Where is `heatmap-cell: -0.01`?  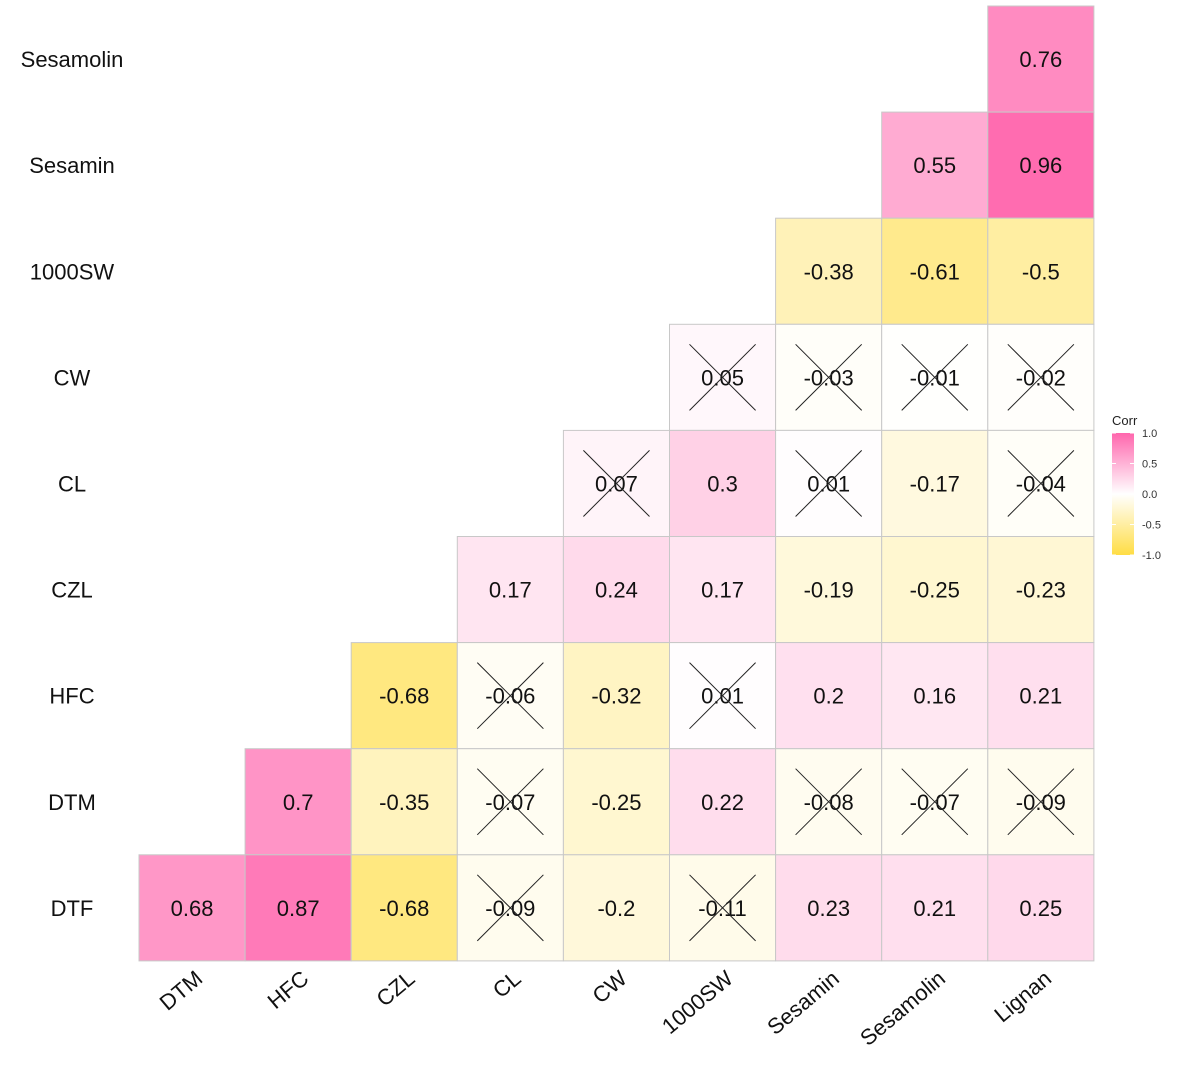 heatmap-cell: -0.01 is located at coordinates (935, 377).